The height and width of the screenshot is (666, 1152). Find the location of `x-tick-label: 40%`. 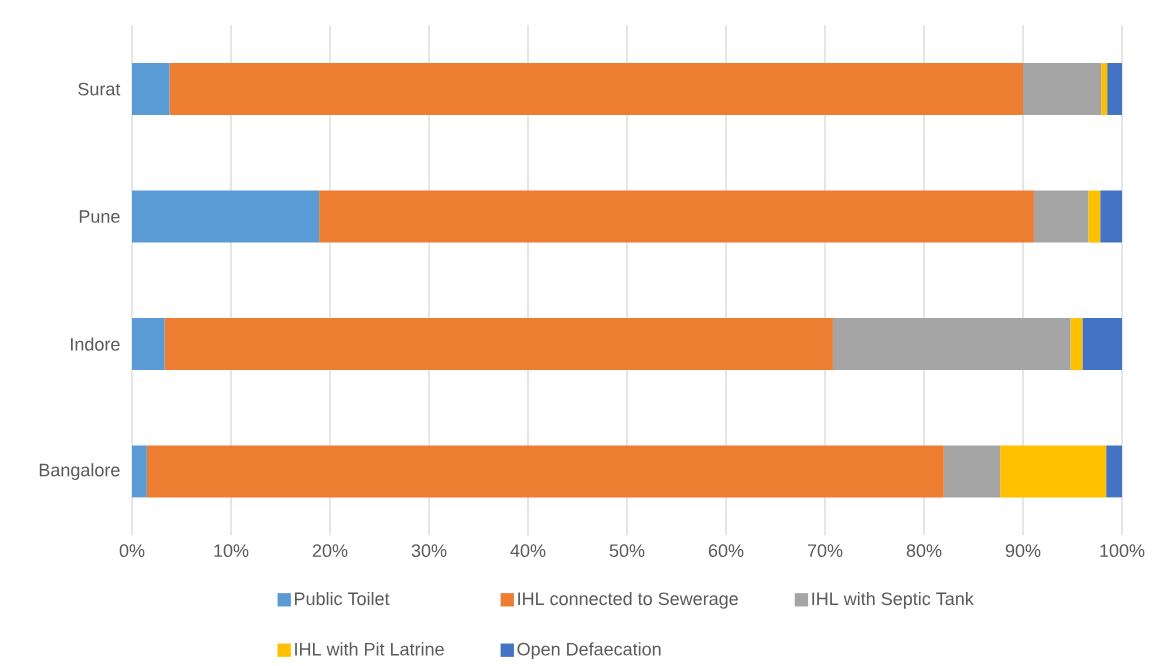

x-tick-label: 40% is located at coordinates (528, 550).